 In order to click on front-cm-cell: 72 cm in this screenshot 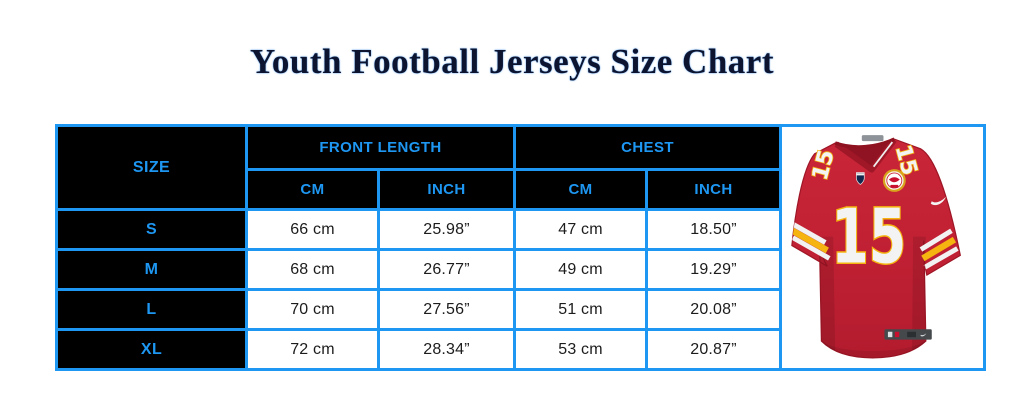, I will do `click(312, 349)`.